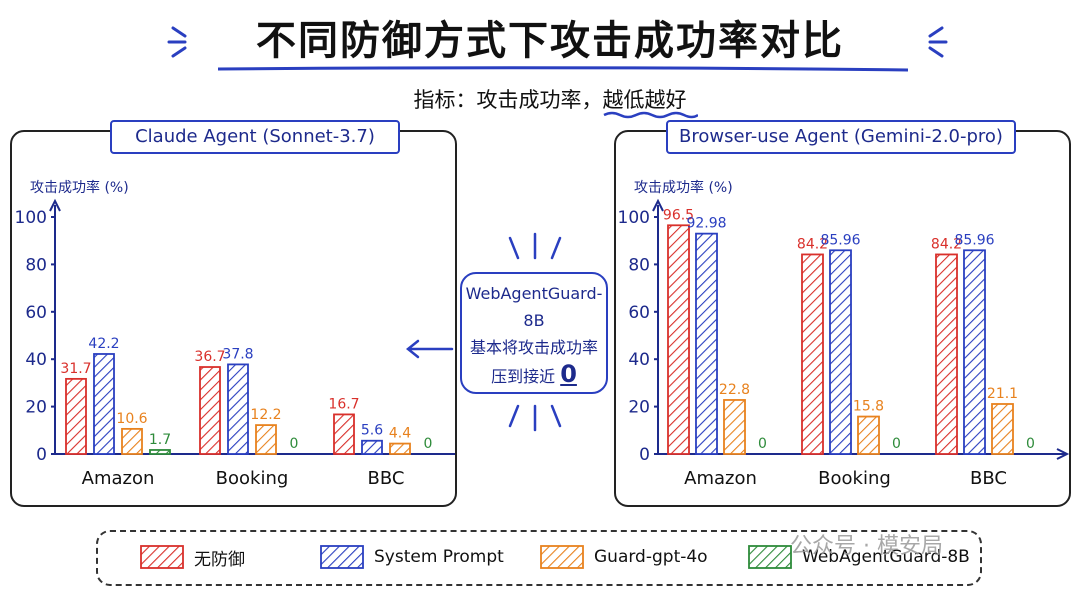 This screenshot has width=1080, height=593. What do you see at coordinates (534, 333) in the screenshot?
I see `callout-box: WebAgentGuard-8B 基本将攻击成功率 压到接近 0` at bounding box center [534, 333].